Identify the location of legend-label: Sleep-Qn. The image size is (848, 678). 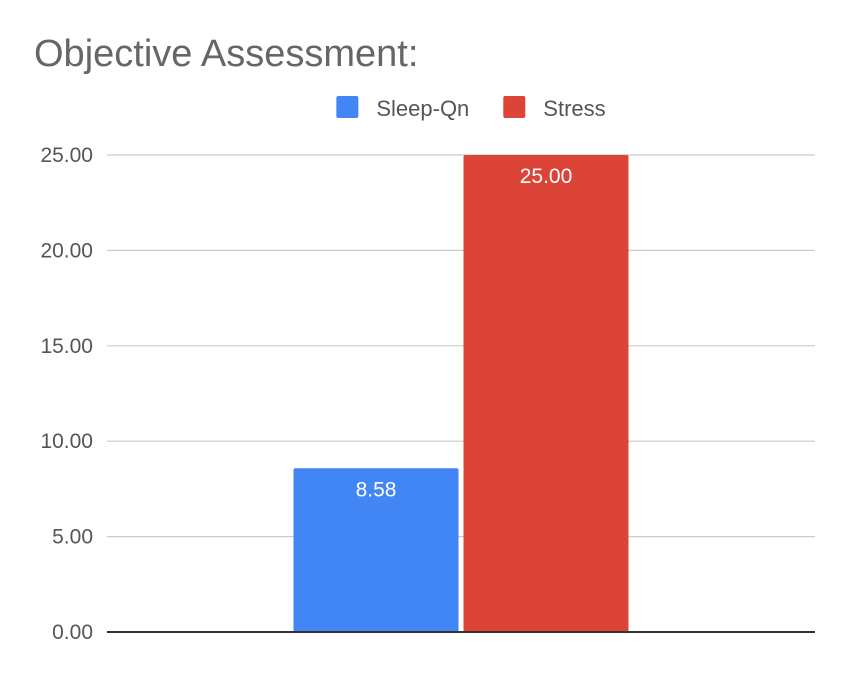
(422, 108).